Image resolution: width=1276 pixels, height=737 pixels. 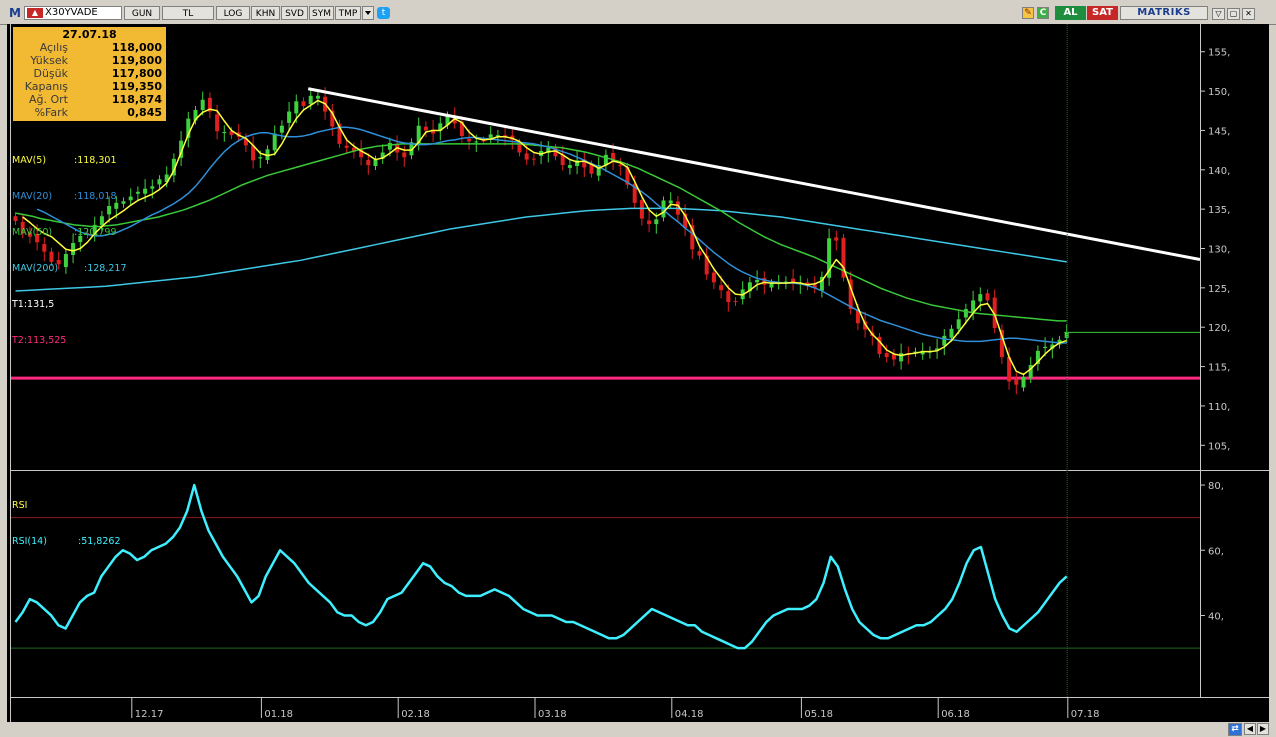 What do you see at coordinates (689, 714) in the screenshot?
I see `x-tick-label: 04.18` at bounding box center [689, 714].